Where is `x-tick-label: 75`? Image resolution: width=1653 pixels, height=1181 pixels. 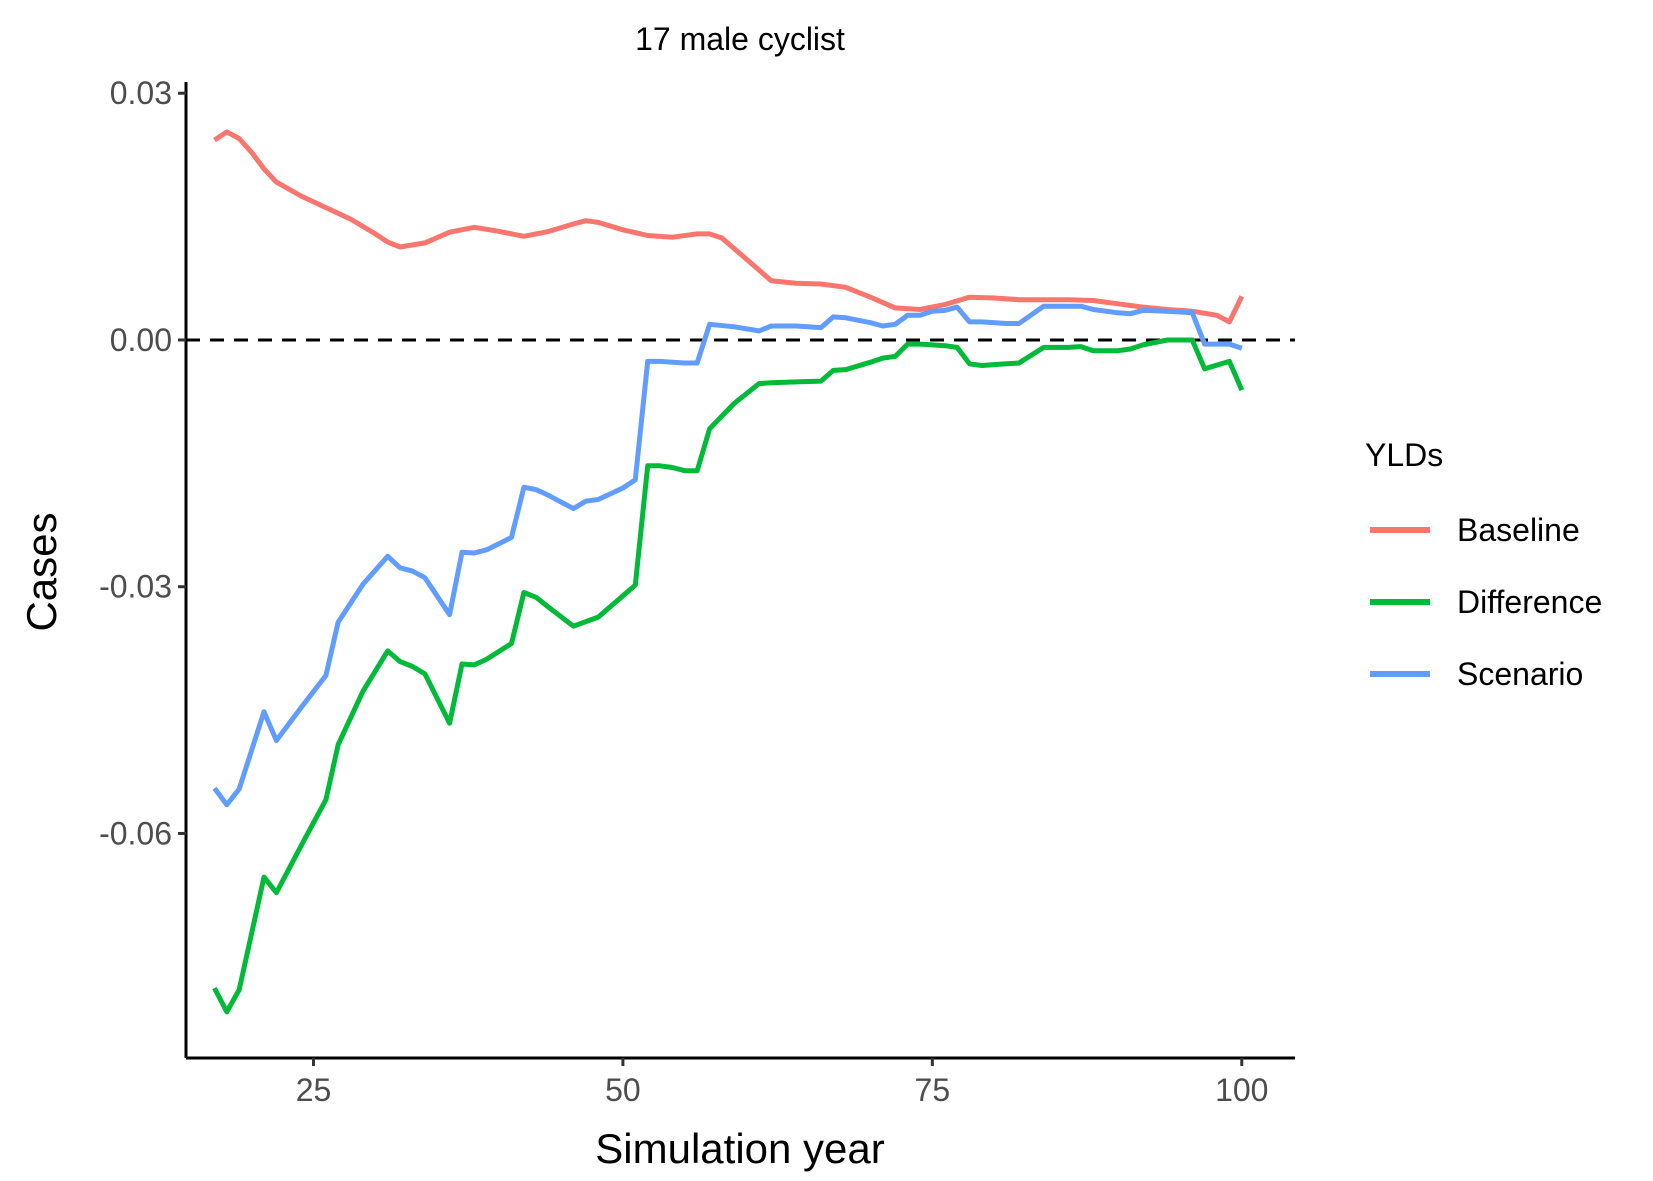
x-tick-label: 75 is located at coordinates (933, 1090).